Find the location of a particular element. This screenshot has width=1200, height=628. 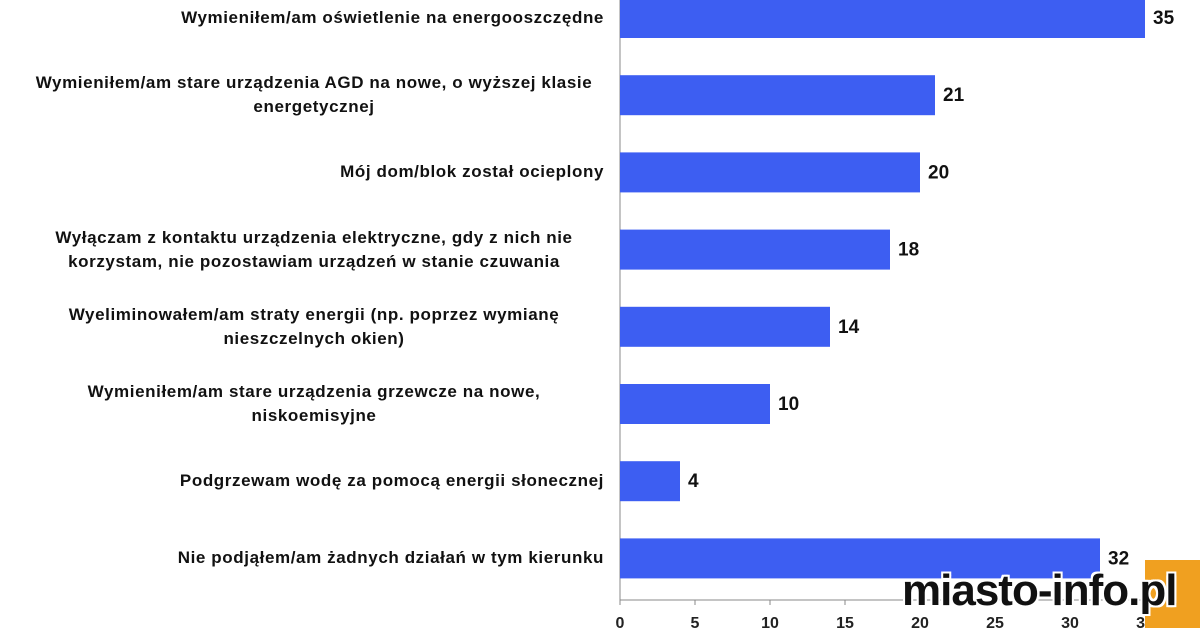

x-tick-label: 30 is located at coordinates (1070, 621).